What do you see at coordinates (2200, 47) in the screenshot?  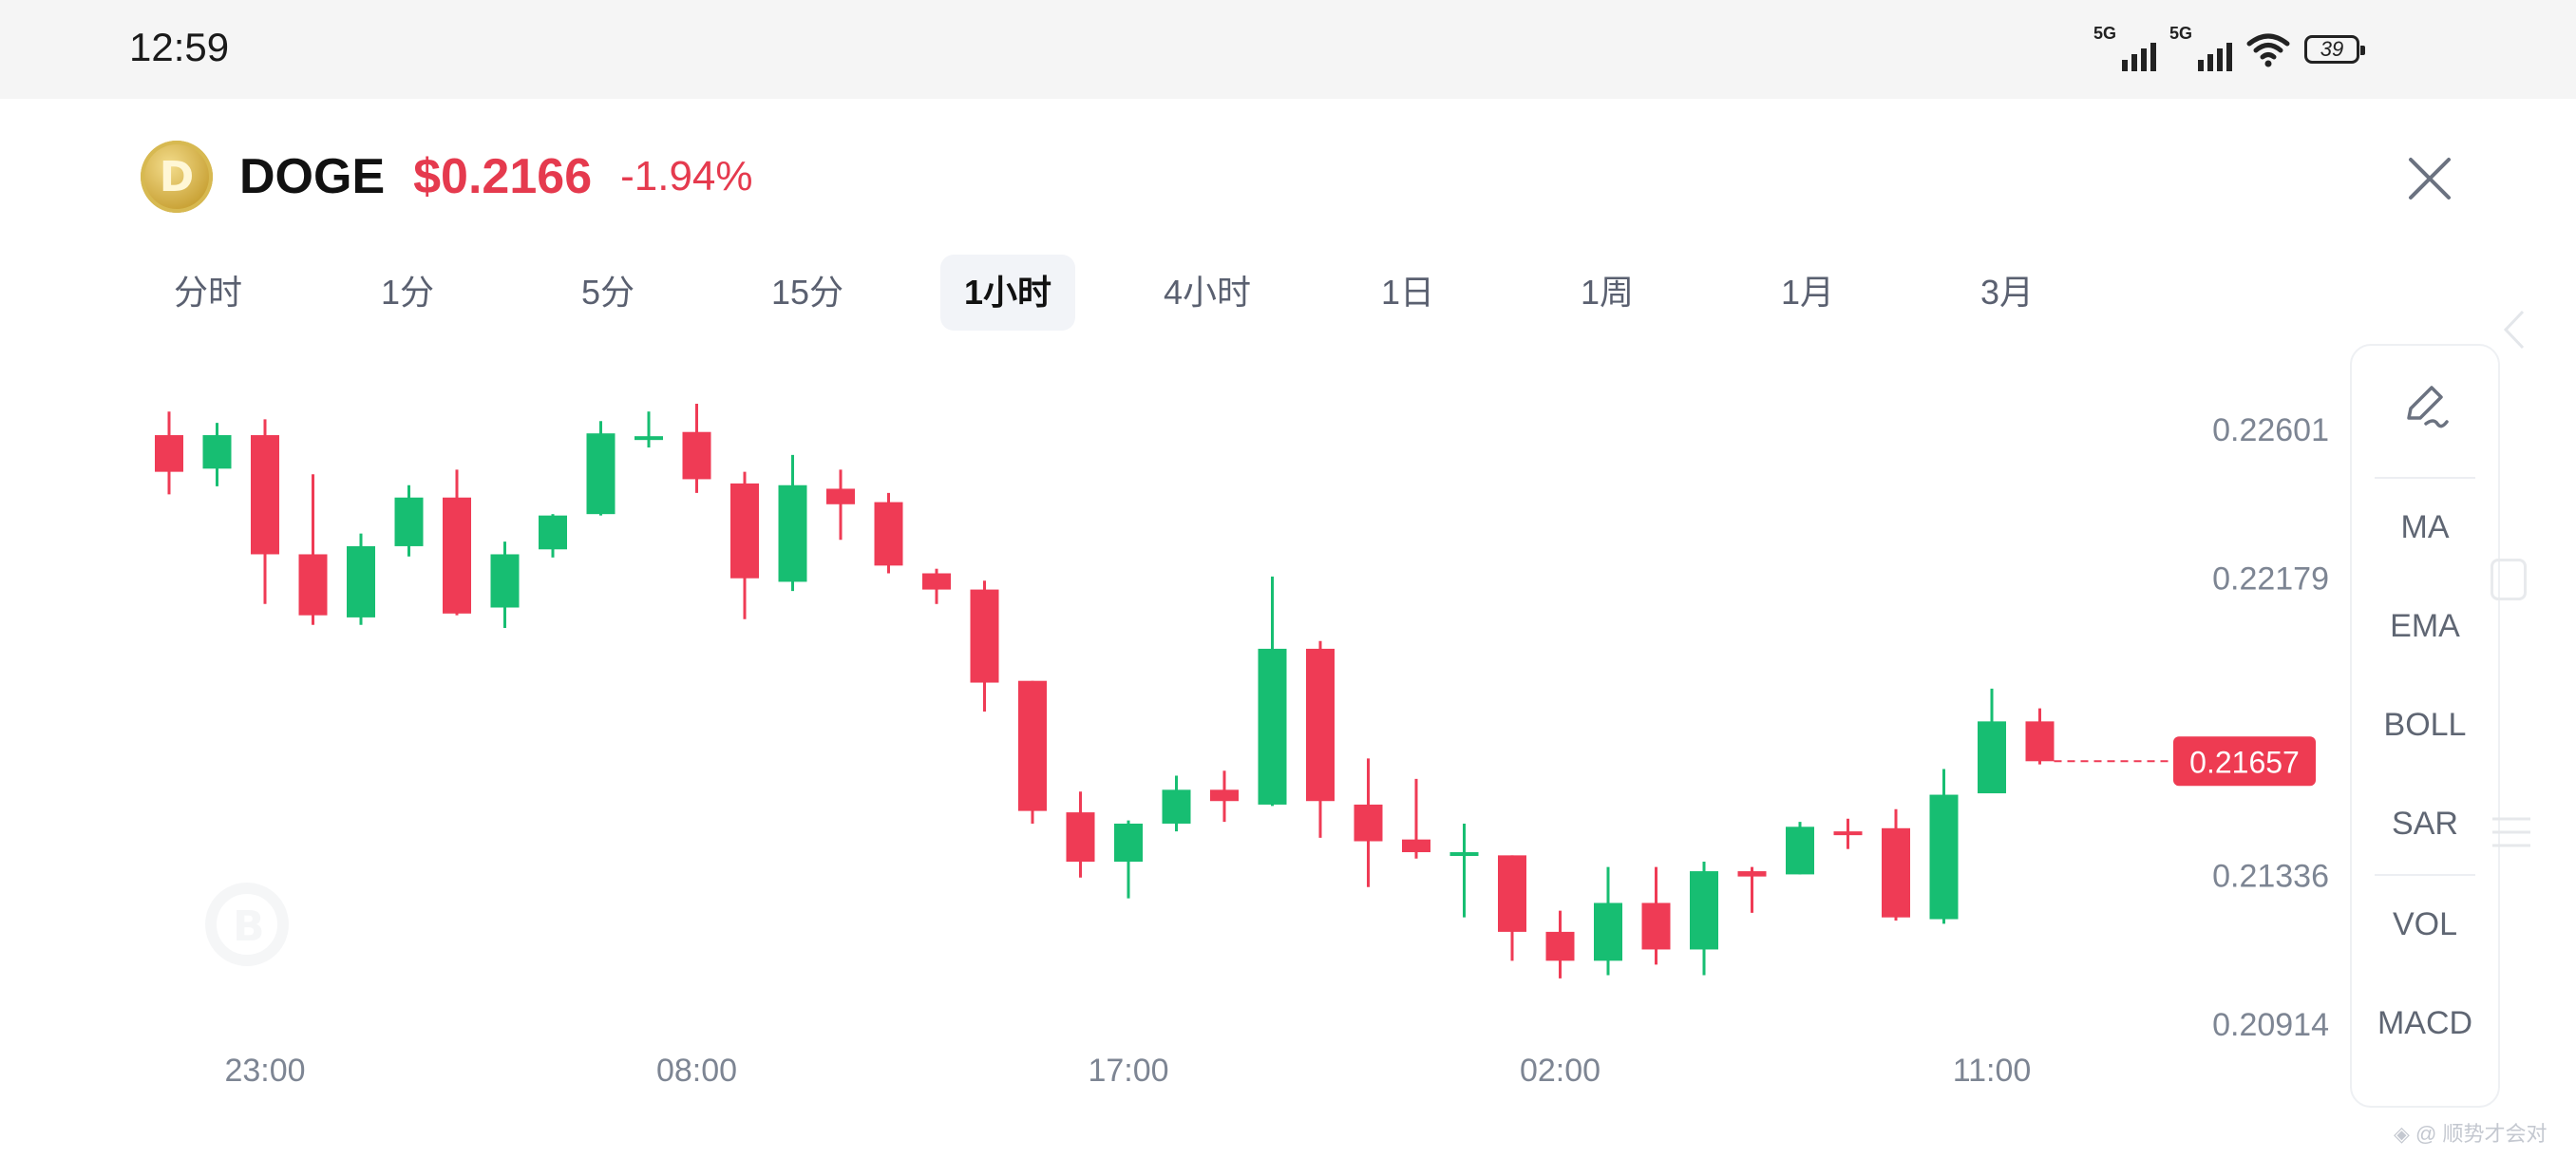 I see `signal-icon-sim2: 5G` at bounding box center [2200, 47].